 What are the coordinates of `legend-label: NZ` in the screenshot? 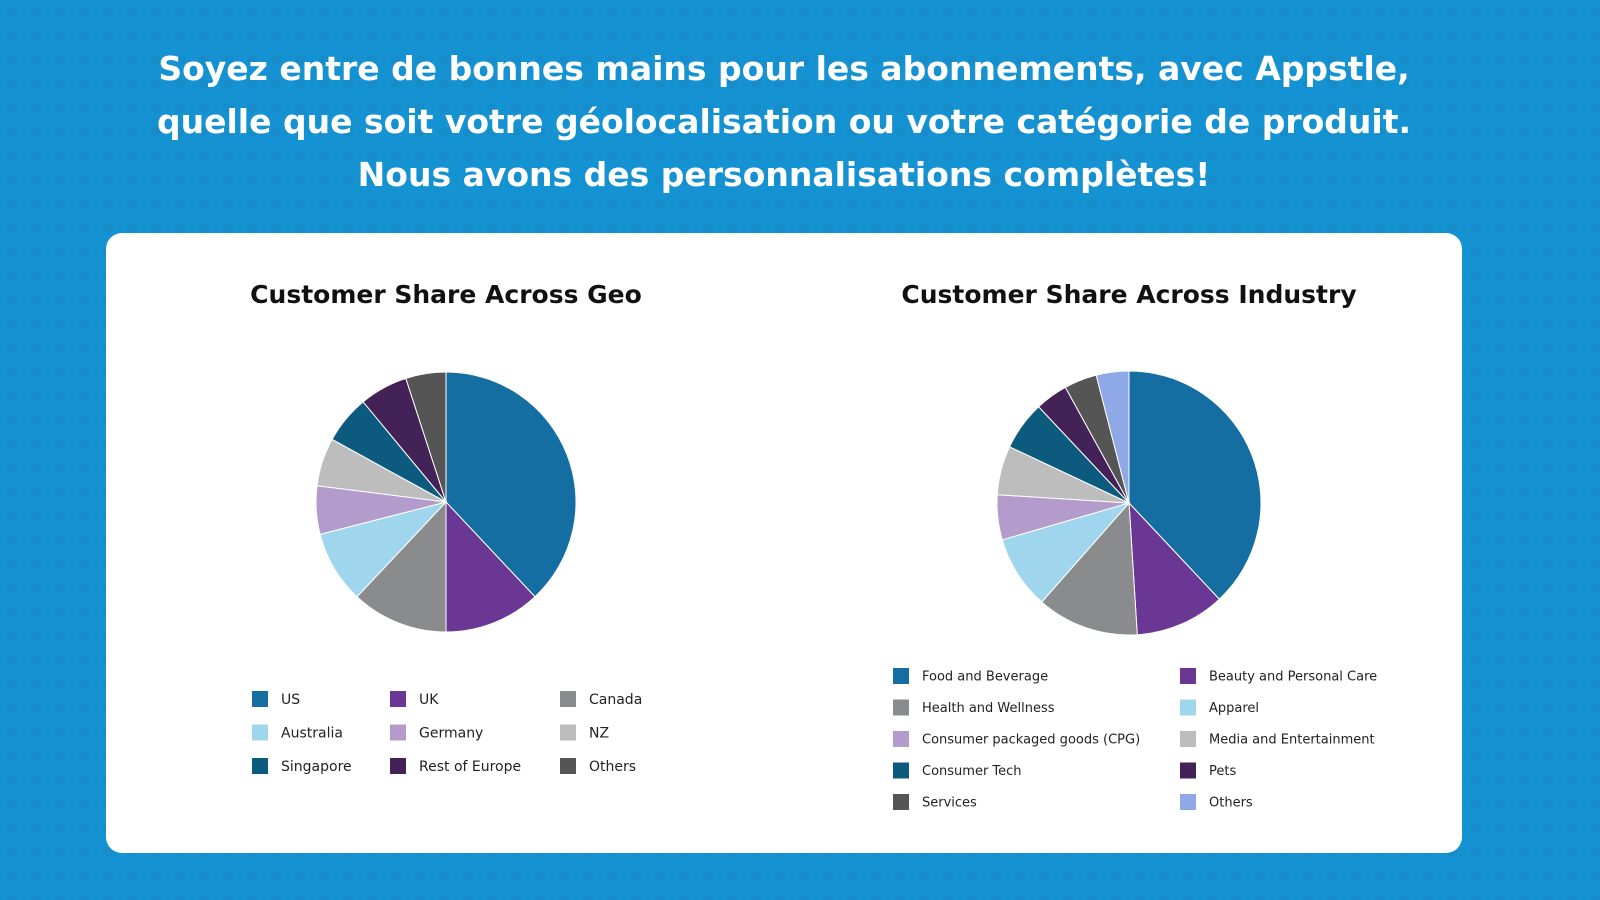 It's located at (599, 734).